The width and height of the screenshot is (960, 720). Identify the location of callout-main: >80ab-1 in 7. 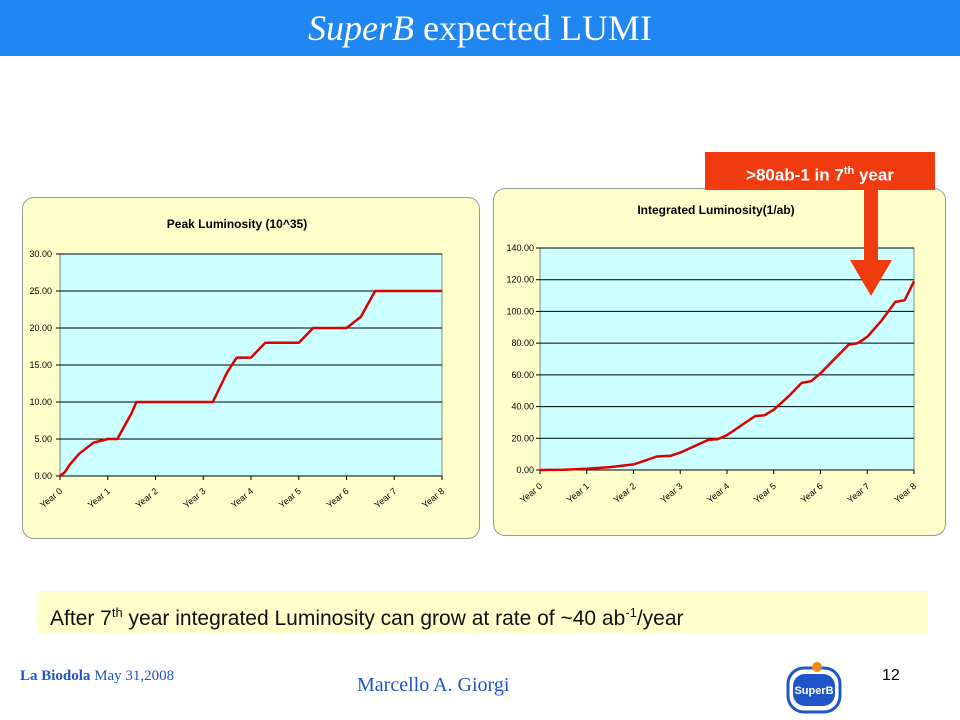
(795, 175).